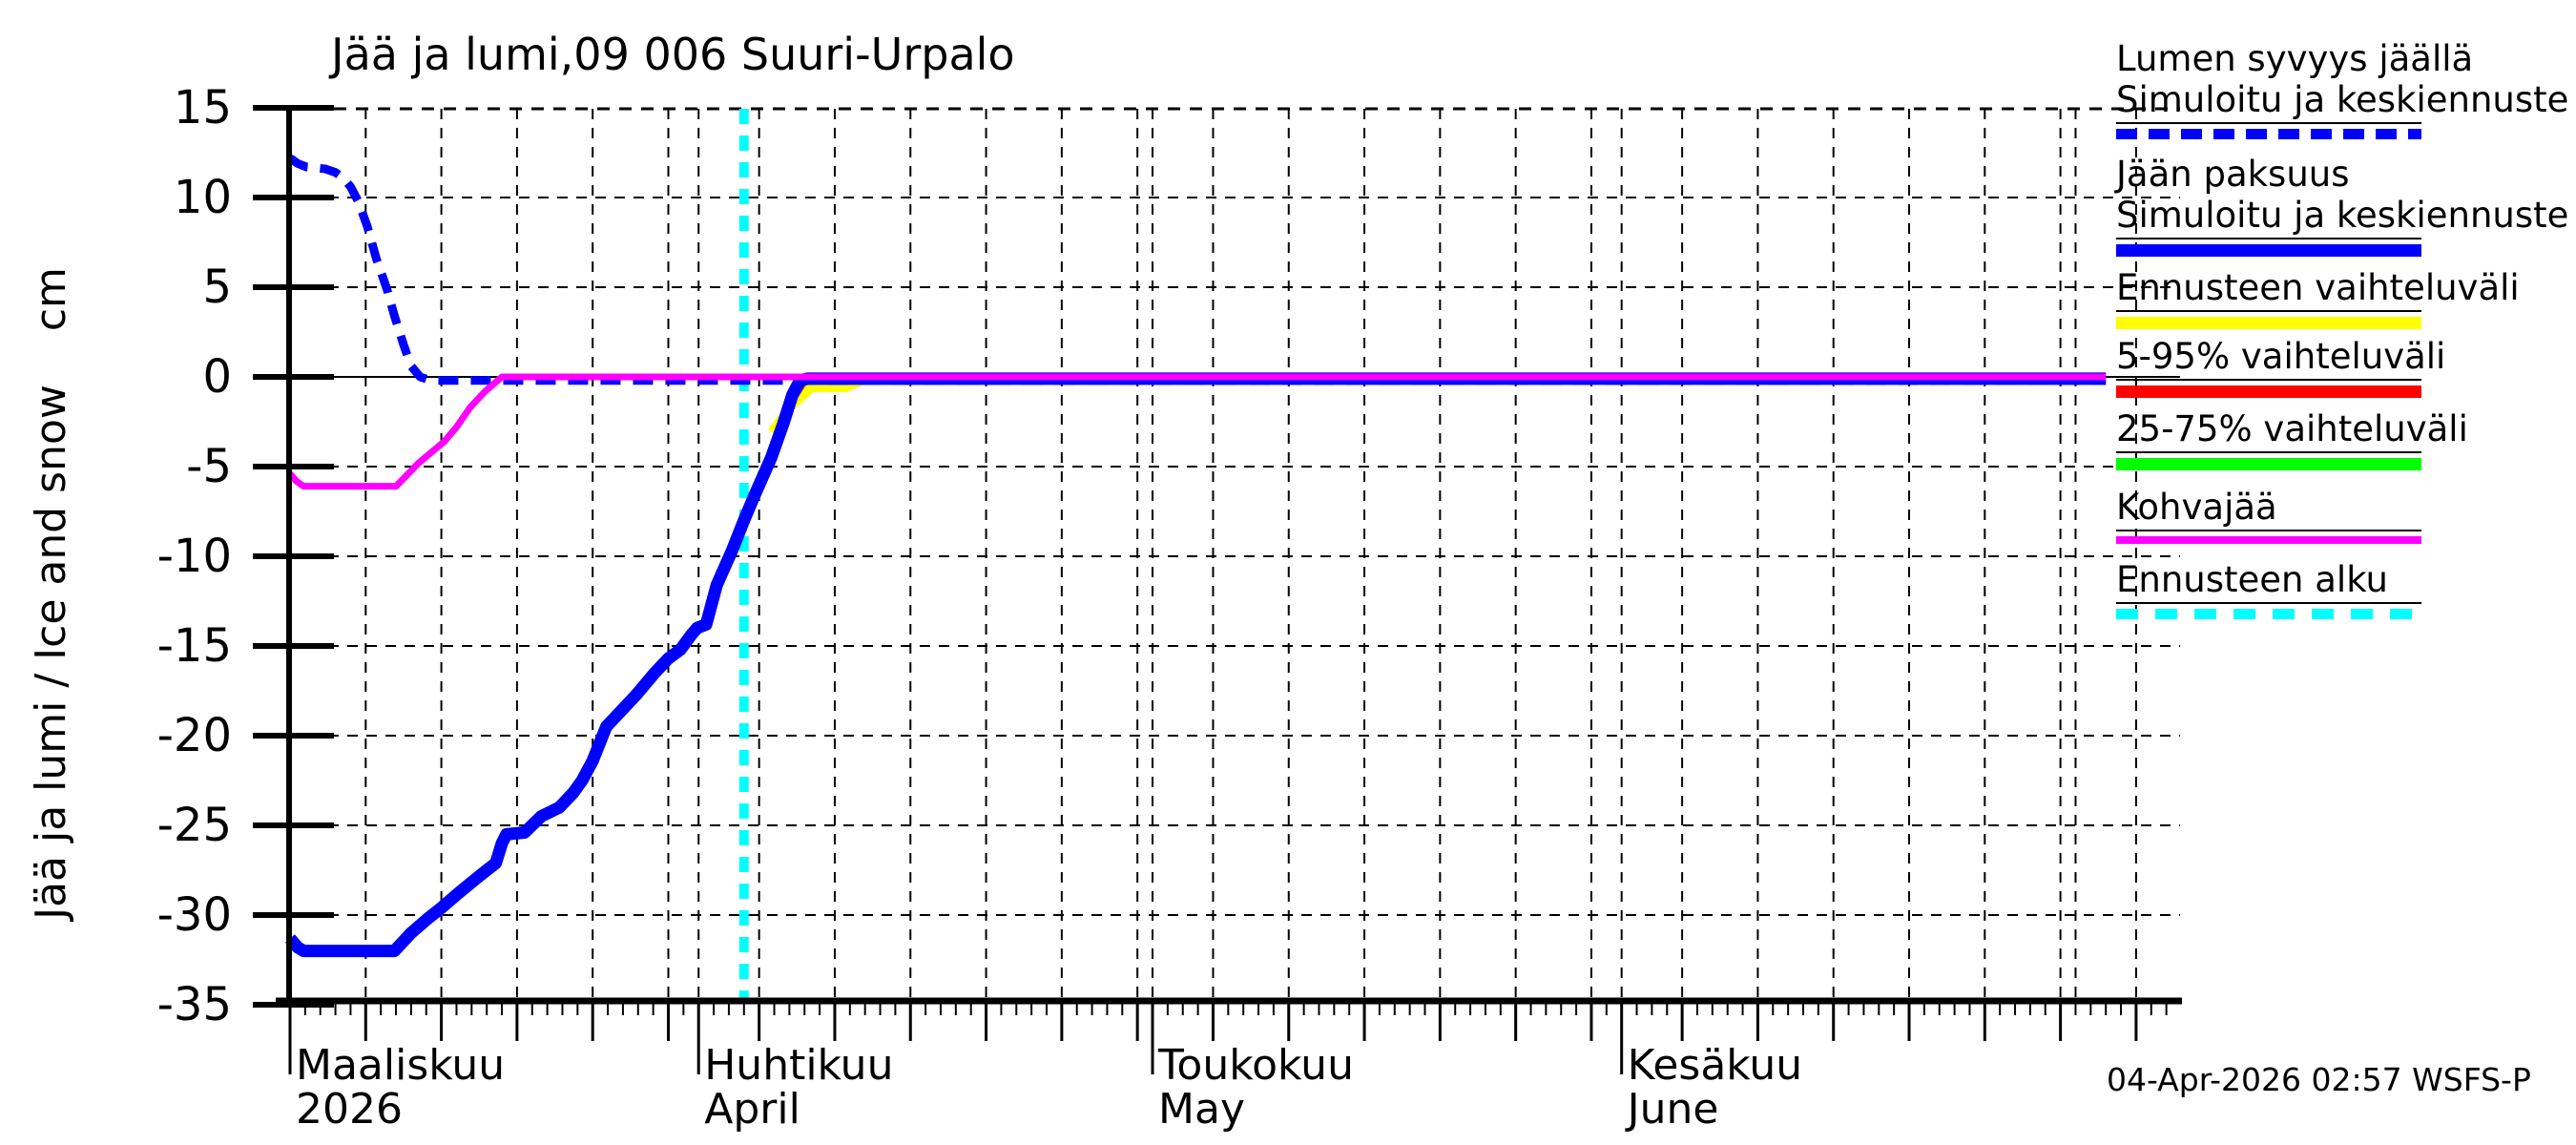 The image size is (2576, 1145). Describe the element at coordinates (1201, 1109) in the screenshot. I see `x-month-label: May` at that location.